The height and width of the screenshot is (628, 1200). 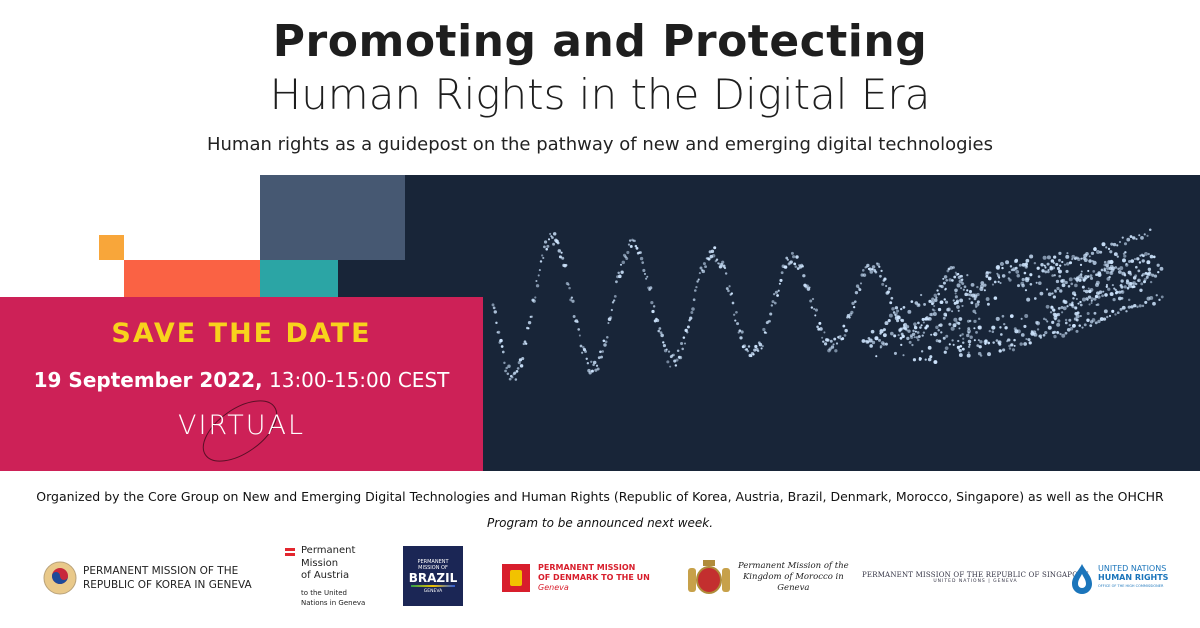 I want to click on title-line-2: Human Rights in the Digital Era, so click(x=600, y=94).